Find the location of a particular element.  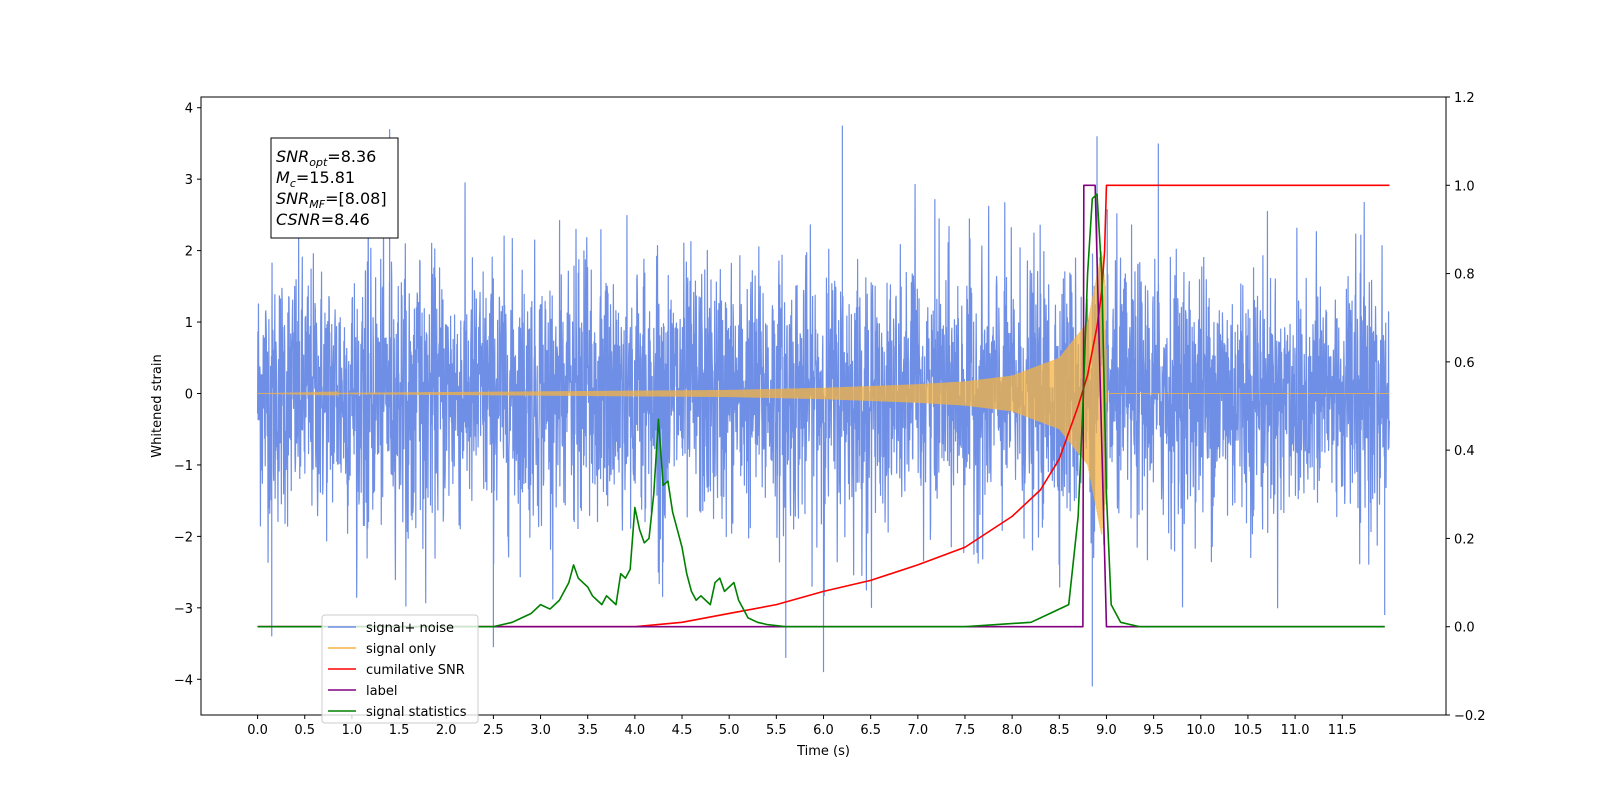

y-left-tick-label: −1 is located at coordinates (183, 466).